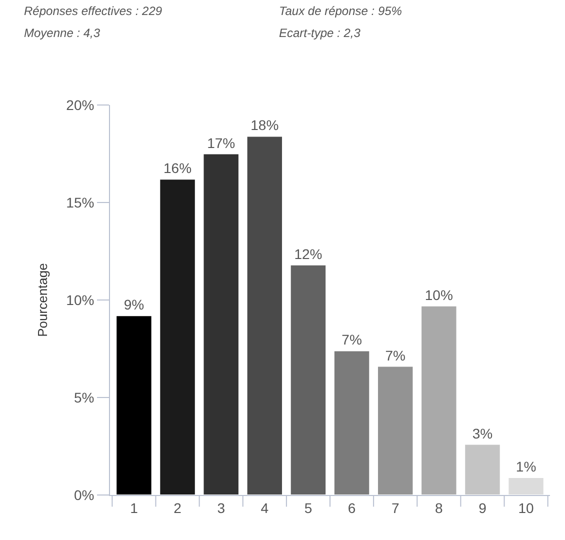 This screenshot has height=540, width=565. I want to click on x-tick-label: 2, so click(178, 508).